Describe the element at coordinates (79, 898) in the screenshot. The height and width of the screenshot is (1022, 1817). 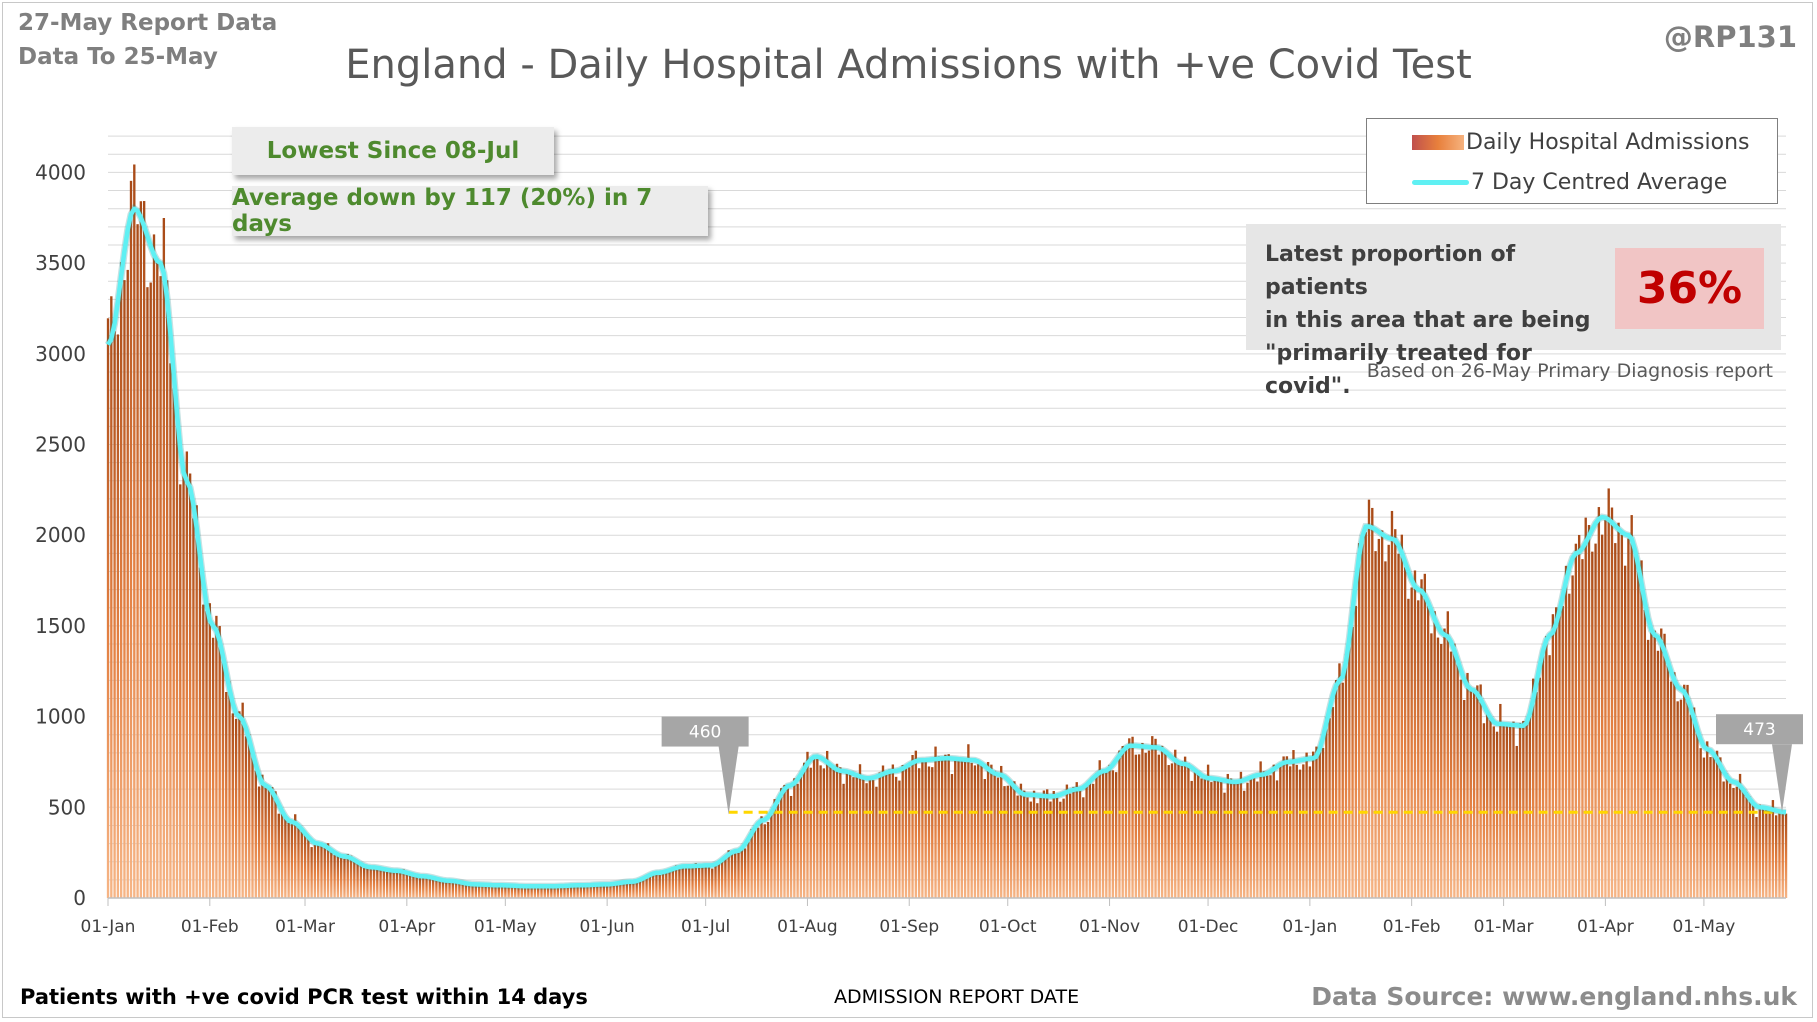
I see `y-tick-label: 0` at that location.